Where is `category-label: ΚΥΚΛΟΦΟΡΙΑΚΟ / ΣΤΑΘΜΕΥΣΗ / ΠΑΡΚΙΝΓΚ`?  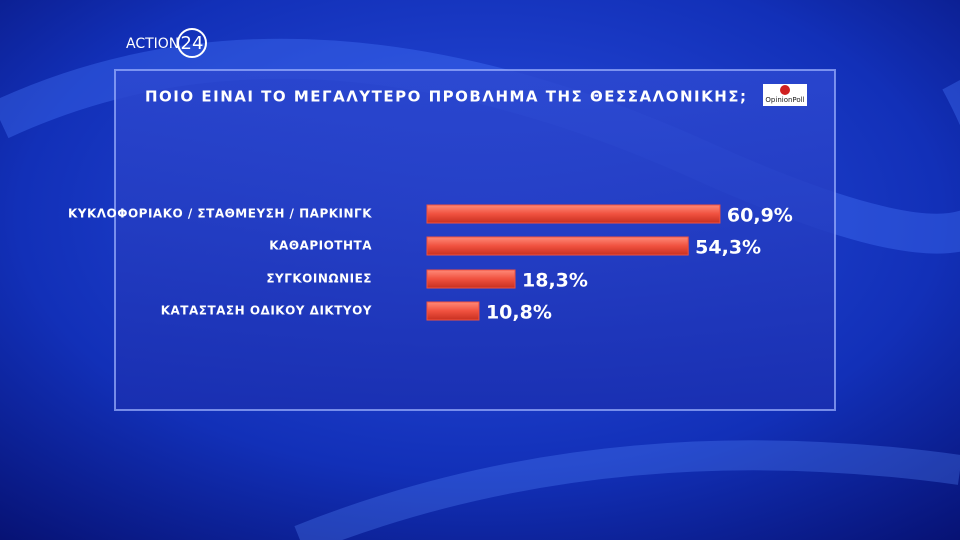 category-label: ΚΥΚΛΟΦΟΡΙΑΚΟ / ΣΤΑΘΜΕΥΣΗ / ΠΑΡΚΙΝΓΚ is located at coordinates (220, 214).